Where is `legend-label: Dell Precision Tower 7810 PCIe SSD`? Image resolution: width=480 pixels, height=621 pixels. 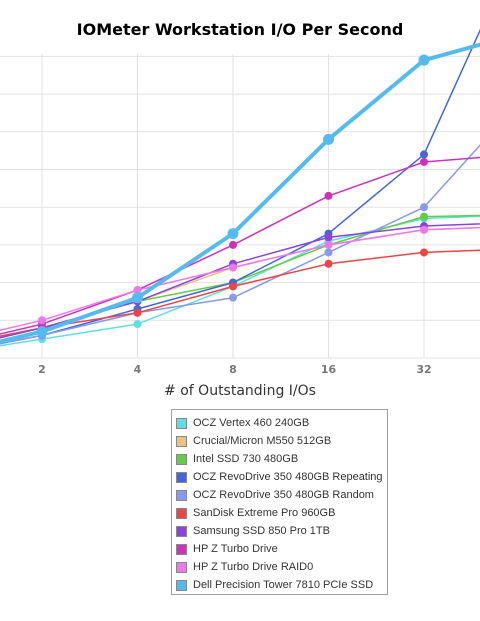 legend-label: Dell Precision Tower 7810 PCIe SSD is located at coordinates (283, 585).